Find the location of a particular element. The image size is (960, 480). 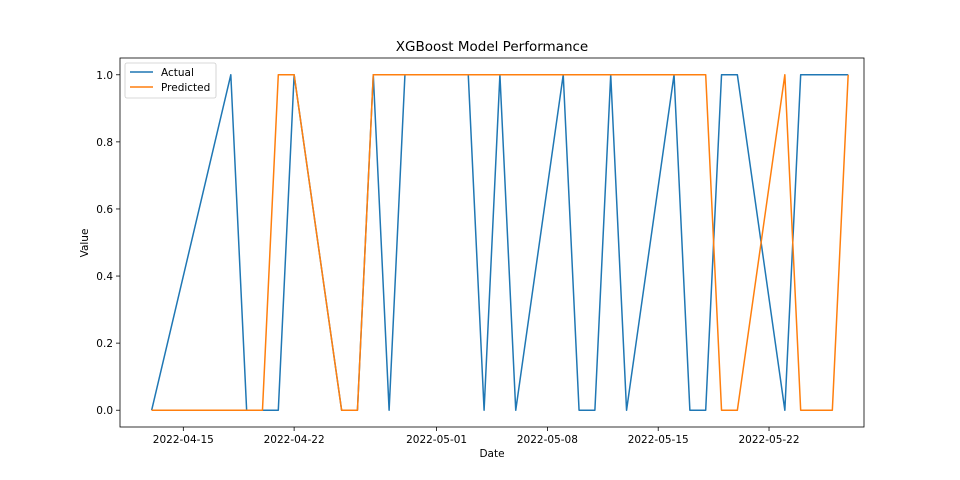

y-tick-label: 0.8 is located at coordinates (104, 143).